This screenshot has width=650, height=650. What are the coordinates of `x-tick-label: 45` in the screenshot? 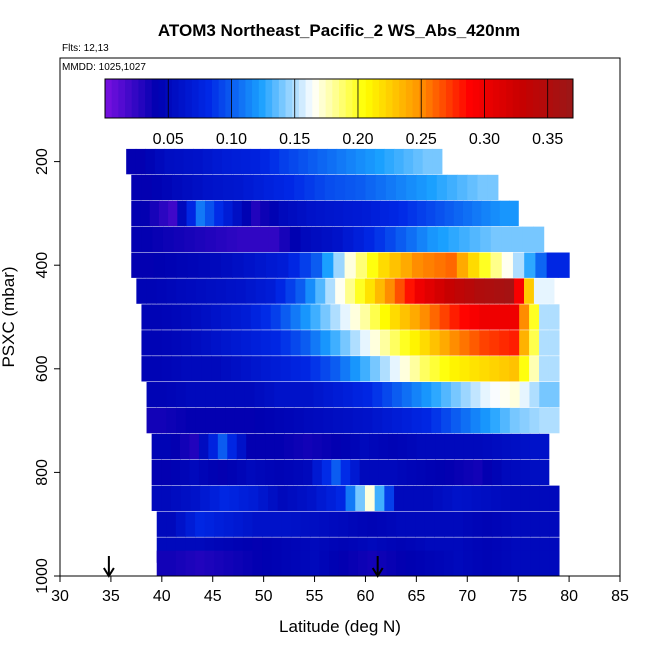 It's located at (213, 596).